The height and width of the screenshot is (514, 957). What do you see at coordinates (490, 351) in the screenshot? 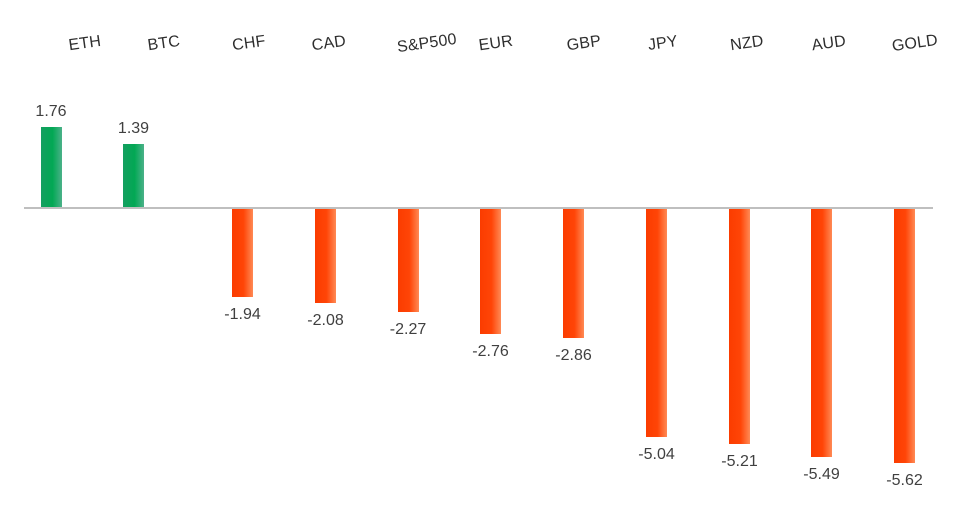
I see `value-label-eur: -2.76` at bounding box center [490, 351].